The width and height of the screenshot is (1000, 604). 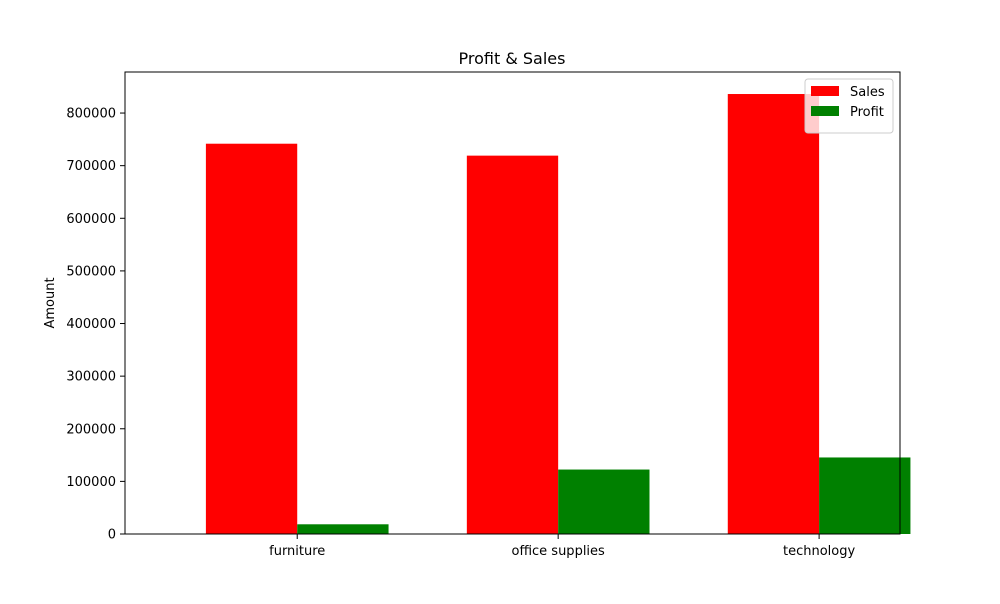 I want to click on y-tick-label: 500000, so click(x=91, y=271).